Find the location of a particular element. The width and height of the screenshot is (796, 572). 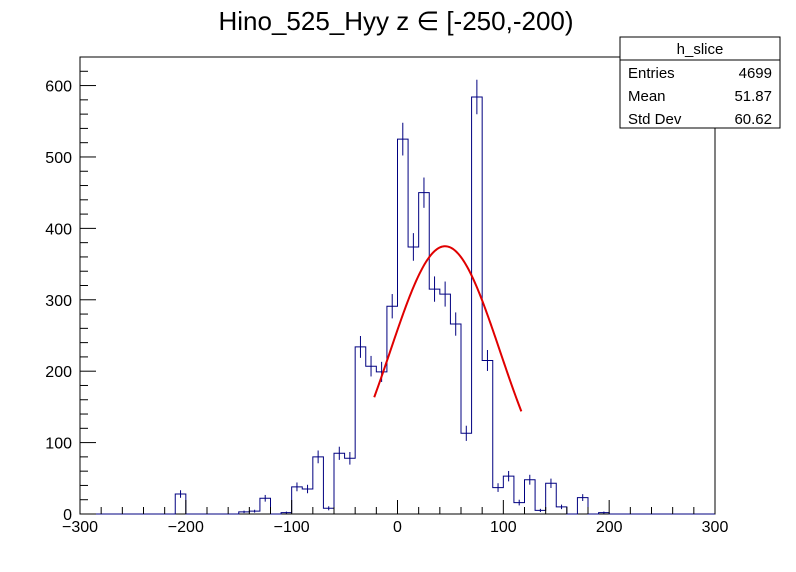

y-tick-label: 100 is located at coordinates (58, 444).